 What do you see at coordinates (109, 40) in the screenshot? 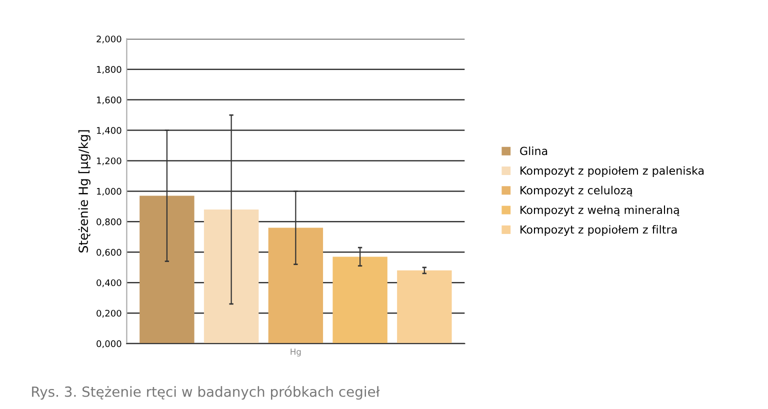
I see `y-tick-label: 2,000` at bounding box center [109, 40].